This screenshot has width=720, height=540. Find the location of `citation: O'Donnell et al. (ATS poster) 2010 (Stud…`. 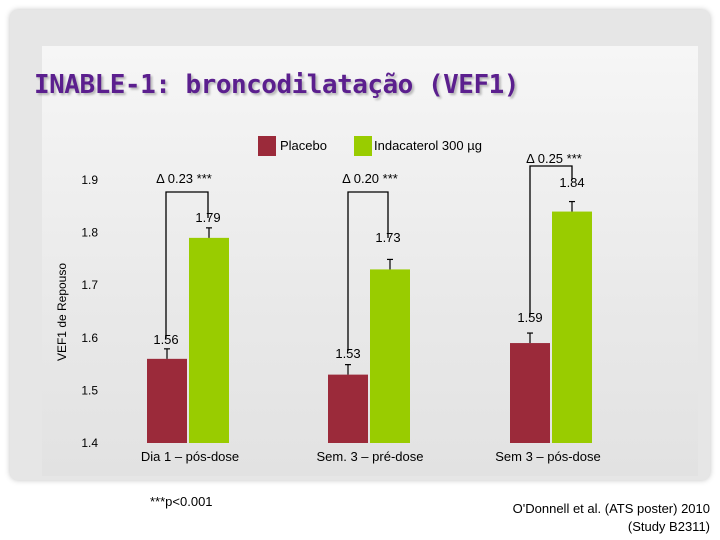

citation: O'Donnell et al. (ATS poster) 2010 (Stud… is located at coordinates (611, 518).